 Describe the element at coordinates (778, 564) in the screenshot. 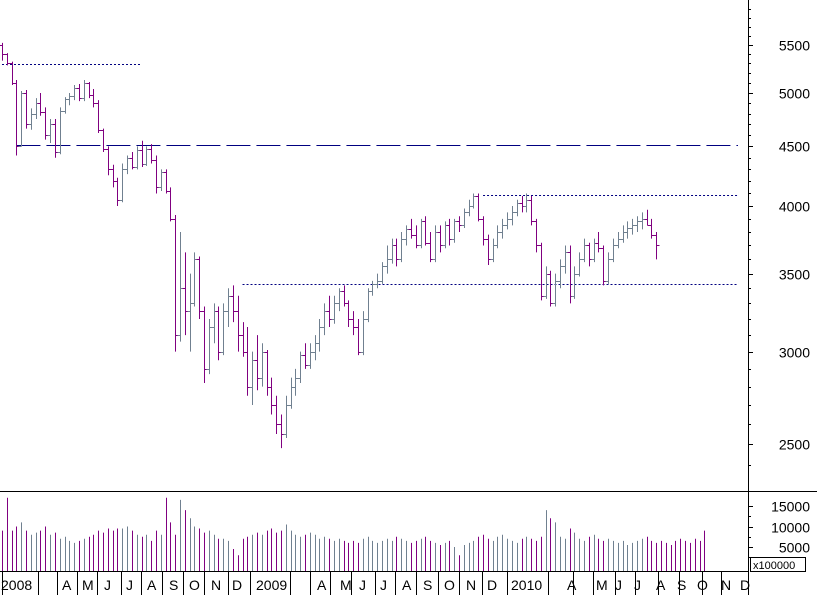

I see `volume-unit-box` at that location.